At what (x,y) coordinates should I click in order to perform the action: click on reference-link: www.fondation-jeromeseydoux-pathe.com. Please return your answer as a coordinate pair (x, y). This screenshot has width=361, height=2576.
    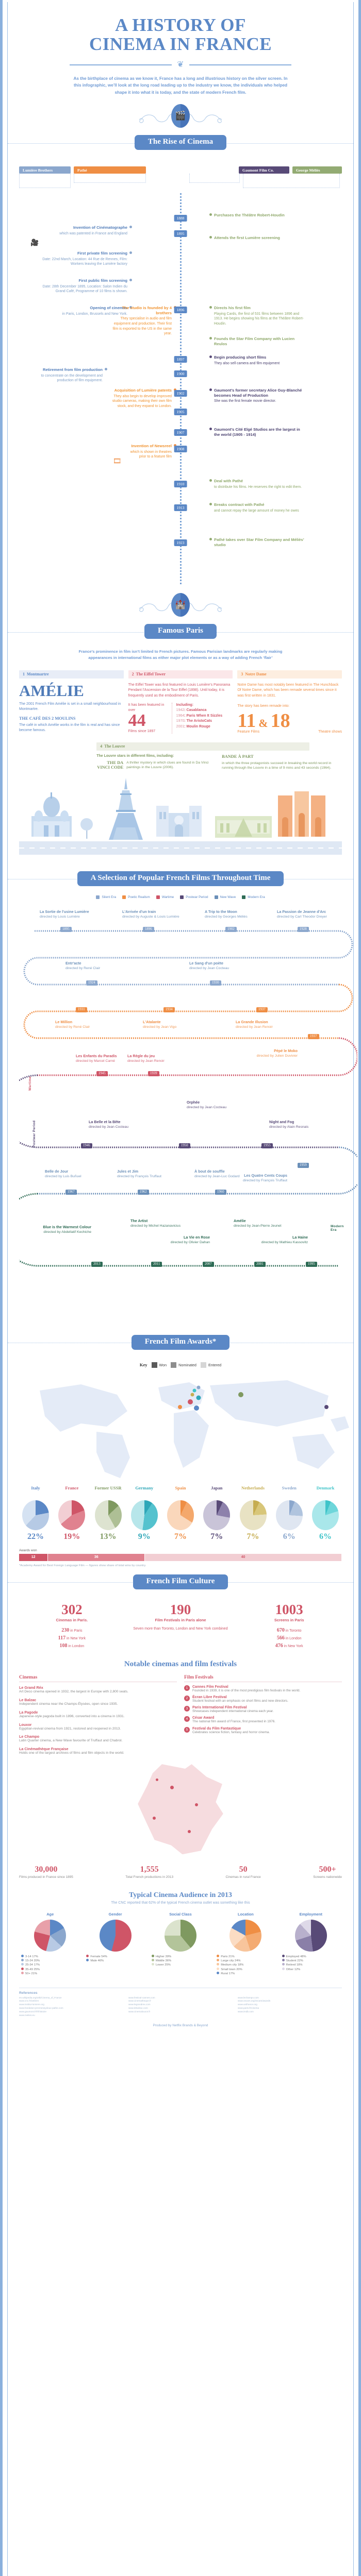
    Looking at the image, I should click on (41, 2008).